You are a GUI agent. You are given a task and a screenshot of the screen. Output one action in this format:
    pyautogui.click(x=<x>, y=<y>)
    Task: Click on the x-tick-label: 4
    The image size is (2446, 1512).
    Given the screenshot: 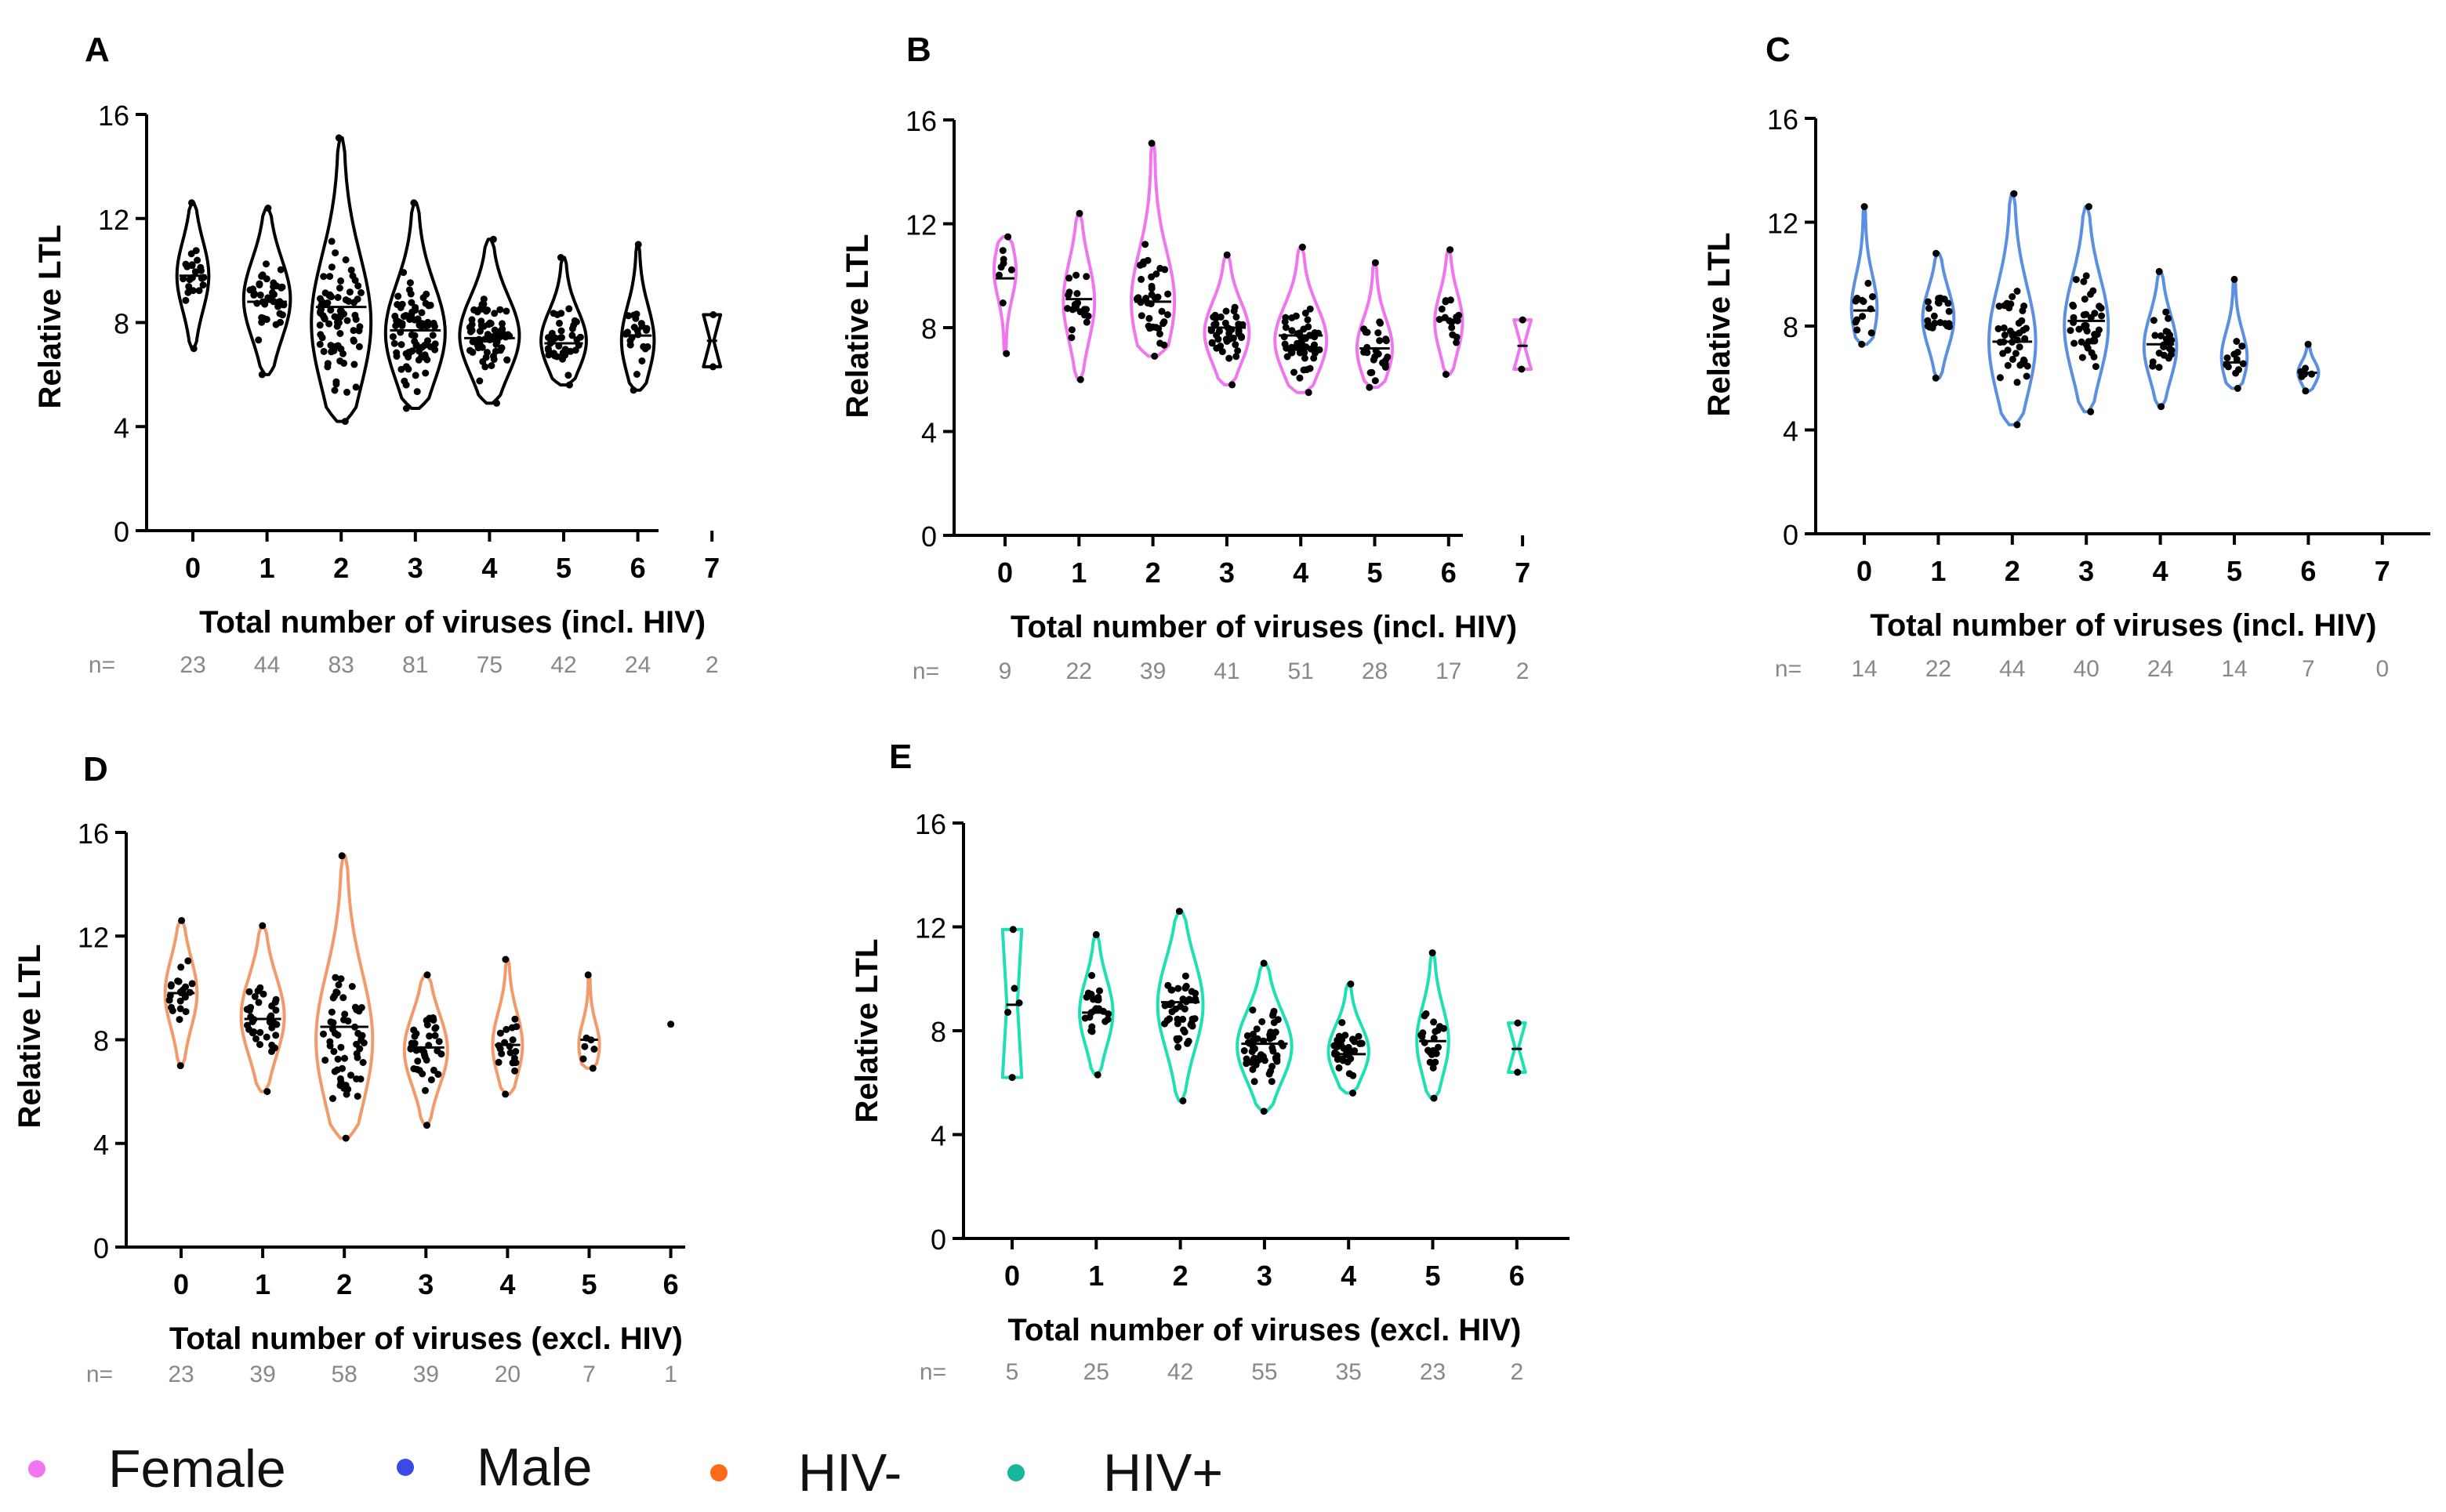 What is the action you would take?
    pyautogui.click(x=1300, y=573)
    